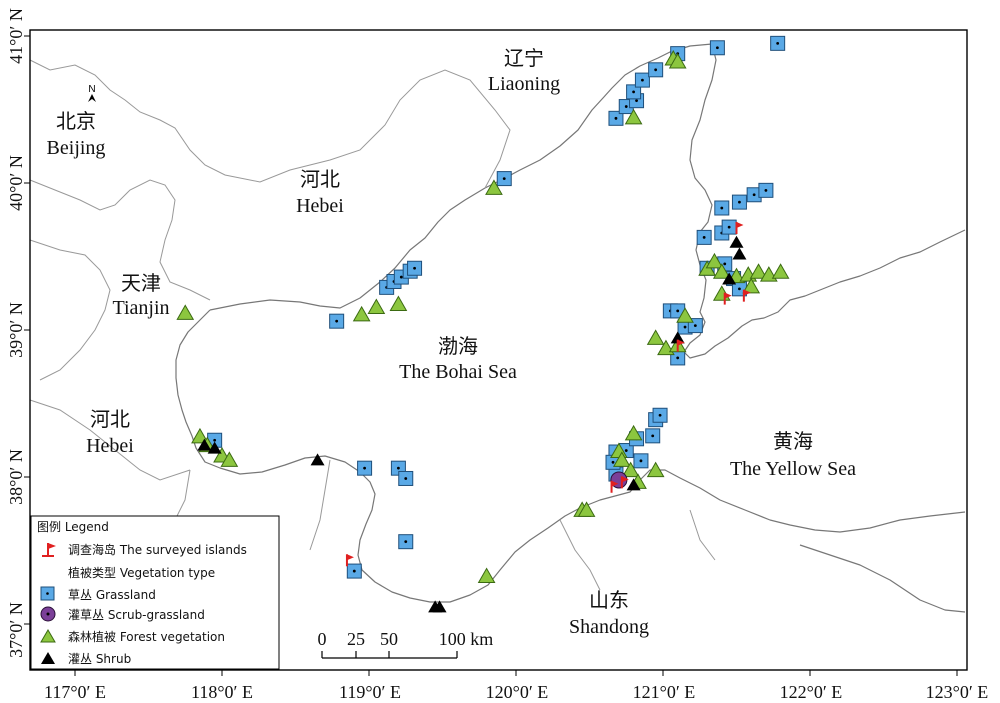 This screenshot has width=1000, height=703. Describe the element at coordinates (811, 692) in the screenshot. I see `x-tick-label: 122°0′ E` at that location.